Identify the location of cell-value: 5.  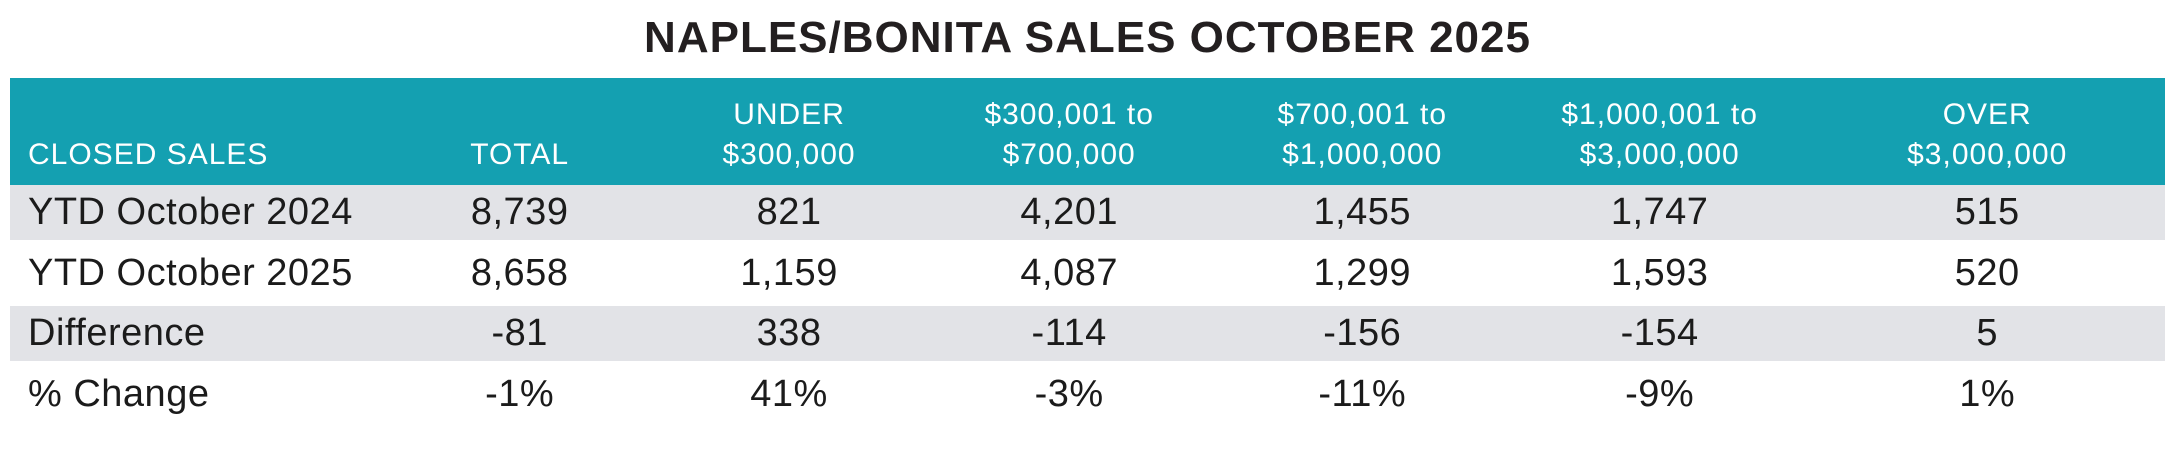
(1987, 333).